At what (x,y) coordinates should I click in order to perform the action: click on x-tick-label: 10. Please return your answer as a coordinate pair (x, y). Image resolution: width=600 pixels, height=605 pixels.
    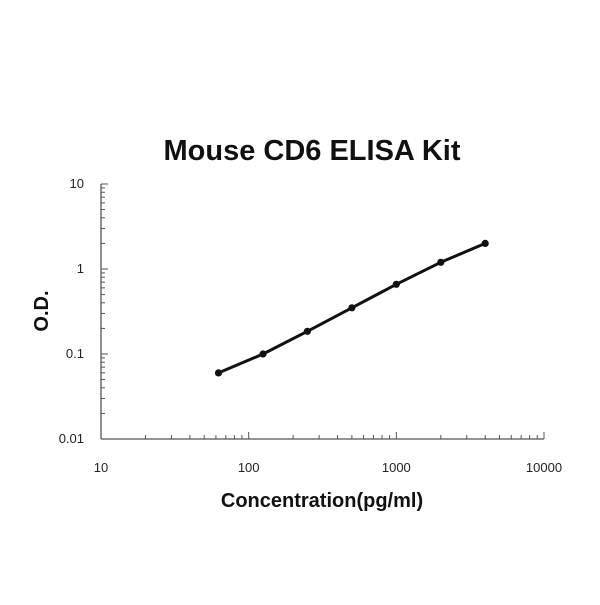
    Looking at the image, I should click on (101, 467).